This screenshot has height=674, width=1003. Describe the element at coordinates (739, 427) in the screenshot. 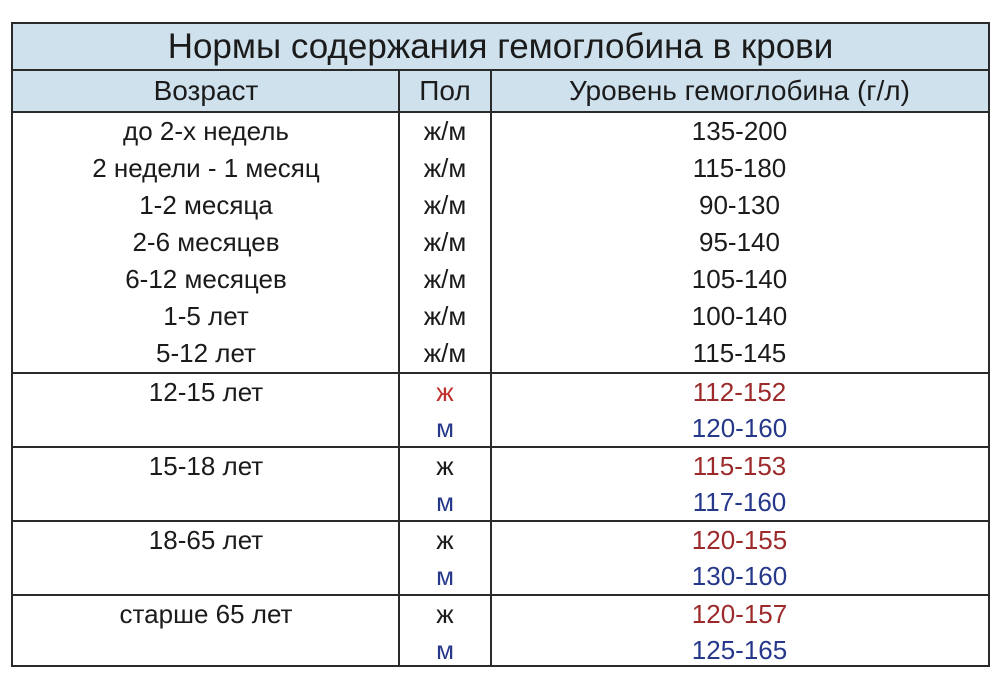

I see `level-cell-male: 120-160` at that location.